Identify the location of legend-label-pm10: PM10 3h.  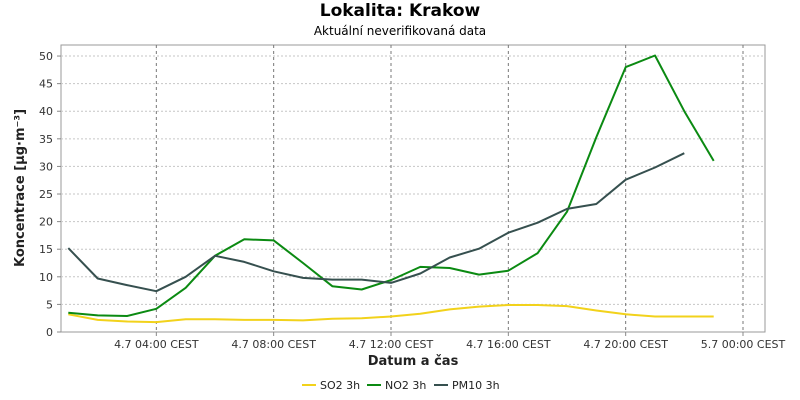
(476, 385).